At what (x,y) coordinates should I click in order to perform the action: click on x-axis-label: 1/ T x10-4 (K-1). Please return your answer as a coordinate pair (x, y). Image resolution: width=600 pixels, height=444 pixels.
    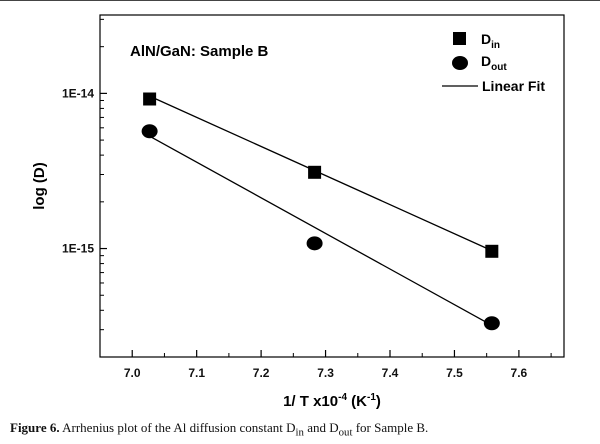
    Looking at the image, I should click on (332, 401).